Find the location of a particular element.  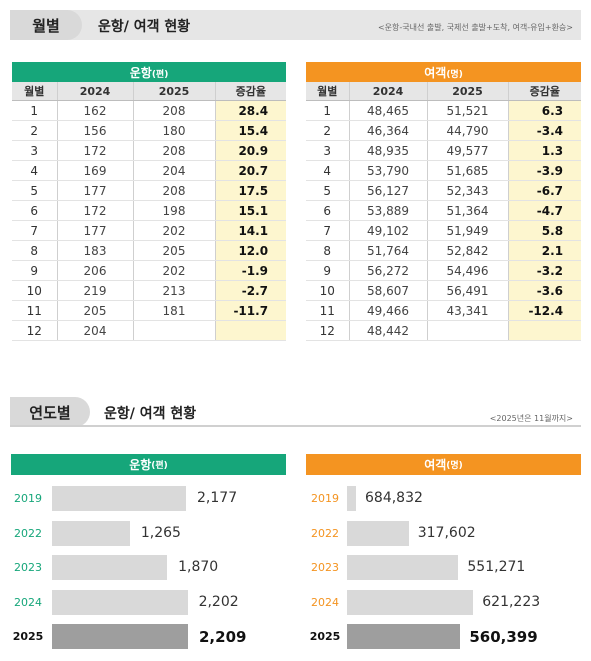

change-rate-cell: -4.7 is located at coordinates (545, 210).